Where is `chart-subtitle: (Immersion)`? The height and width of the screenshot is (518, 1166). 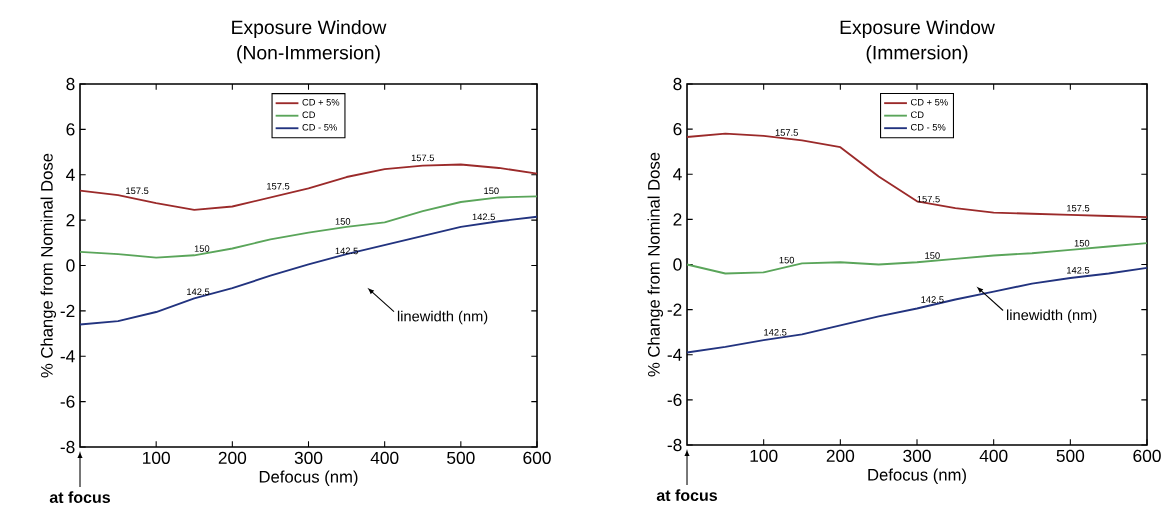 chart-subtitle: (Immersion) is located at coordinates (917, 54).